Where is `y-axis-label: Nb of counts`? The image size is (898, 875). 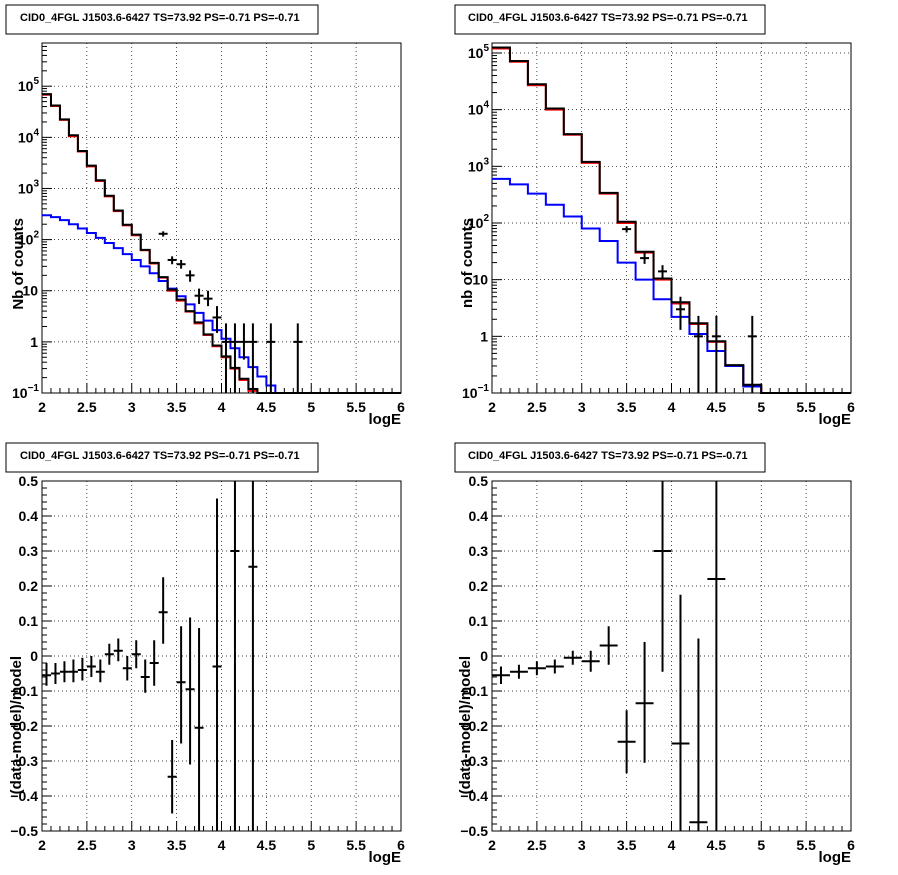
y-axis-label: Nb of counts is located at coordinates (18, 264).